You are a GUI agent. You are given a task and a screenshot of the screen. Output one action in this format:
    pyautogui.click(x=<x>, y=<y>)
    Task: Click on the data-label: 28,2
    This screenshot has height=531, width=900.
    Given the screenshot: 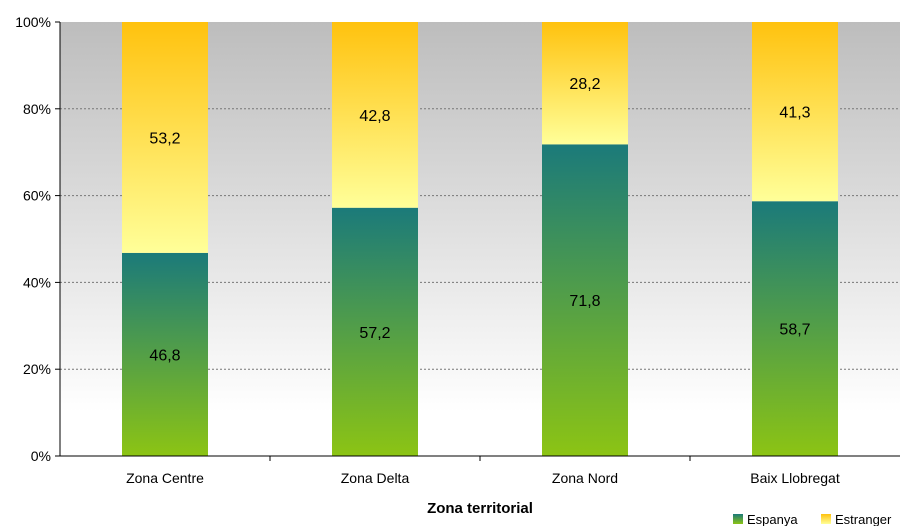 What is the action you would take?
    pyautogui.click(x=584, y=84)
    